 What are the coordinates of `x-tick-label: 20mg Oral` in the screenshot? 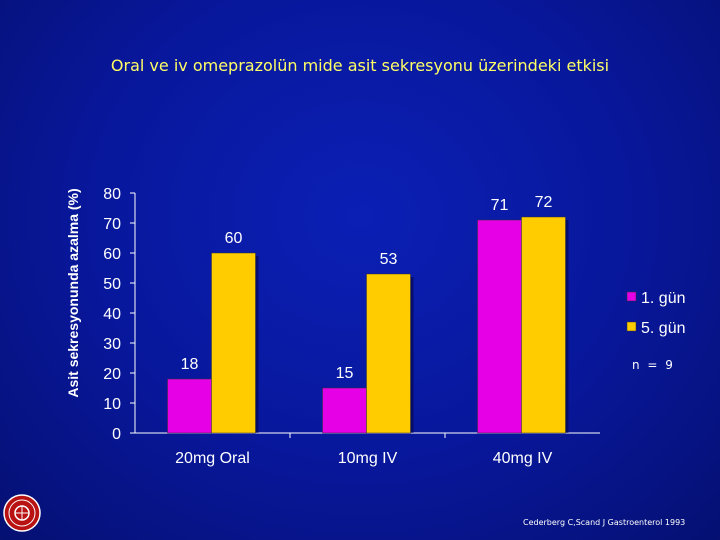 It's located at (212, 458).